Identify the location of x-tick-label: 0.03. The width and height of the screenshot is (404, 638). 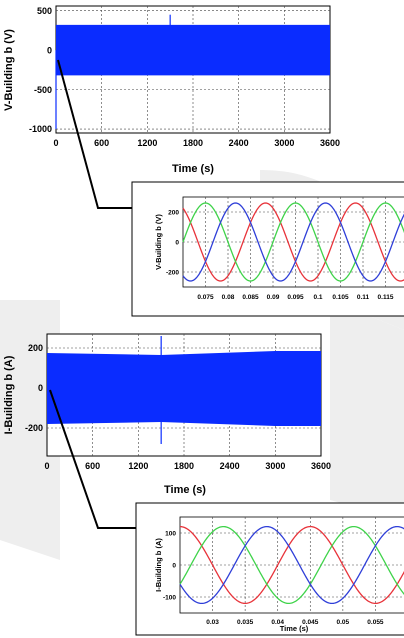
(212, 622).